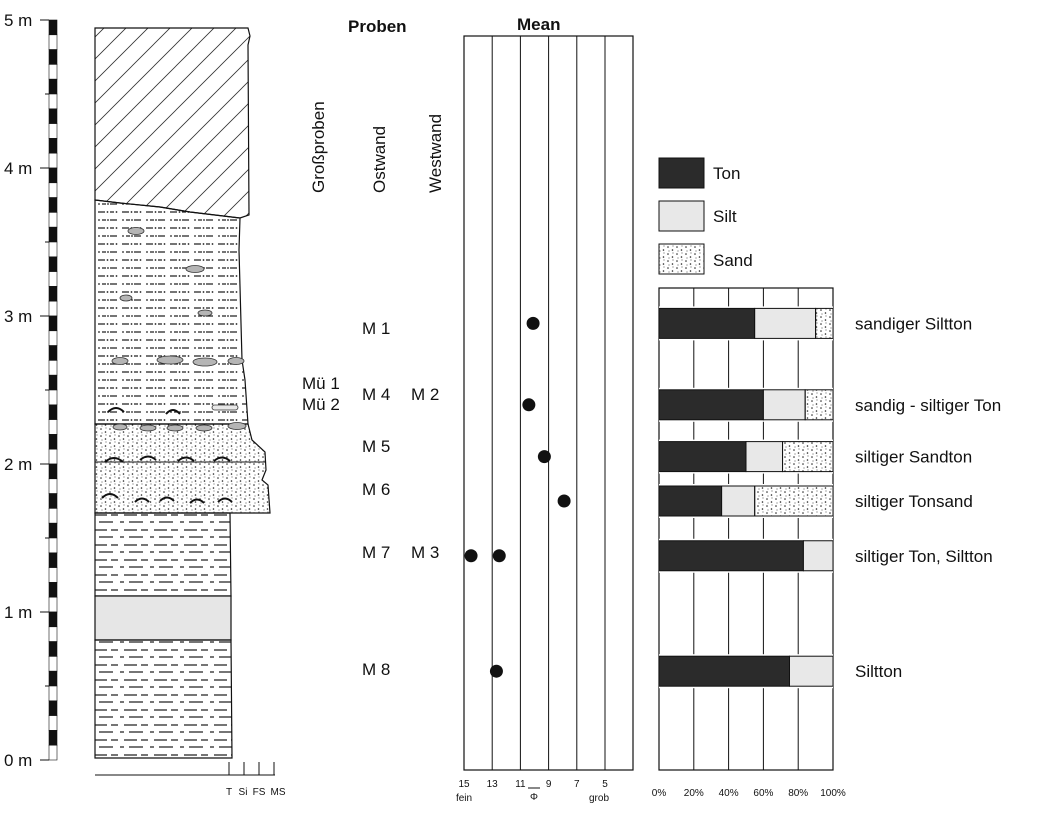  I want to click on classification-label: sandig - siltiger Ton, so click(928, 405).